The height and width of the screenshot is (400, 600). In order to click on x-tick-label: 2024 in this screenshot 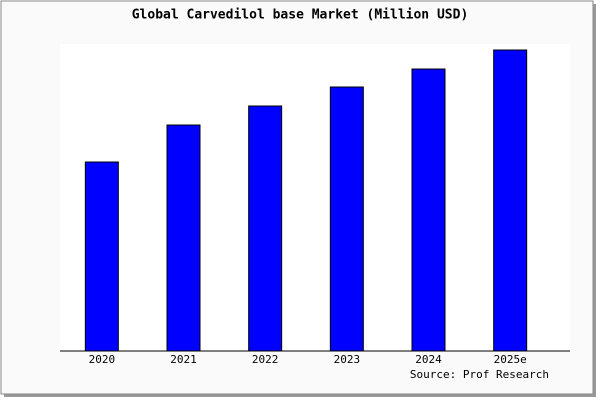, I will do `click(428, 359)`.